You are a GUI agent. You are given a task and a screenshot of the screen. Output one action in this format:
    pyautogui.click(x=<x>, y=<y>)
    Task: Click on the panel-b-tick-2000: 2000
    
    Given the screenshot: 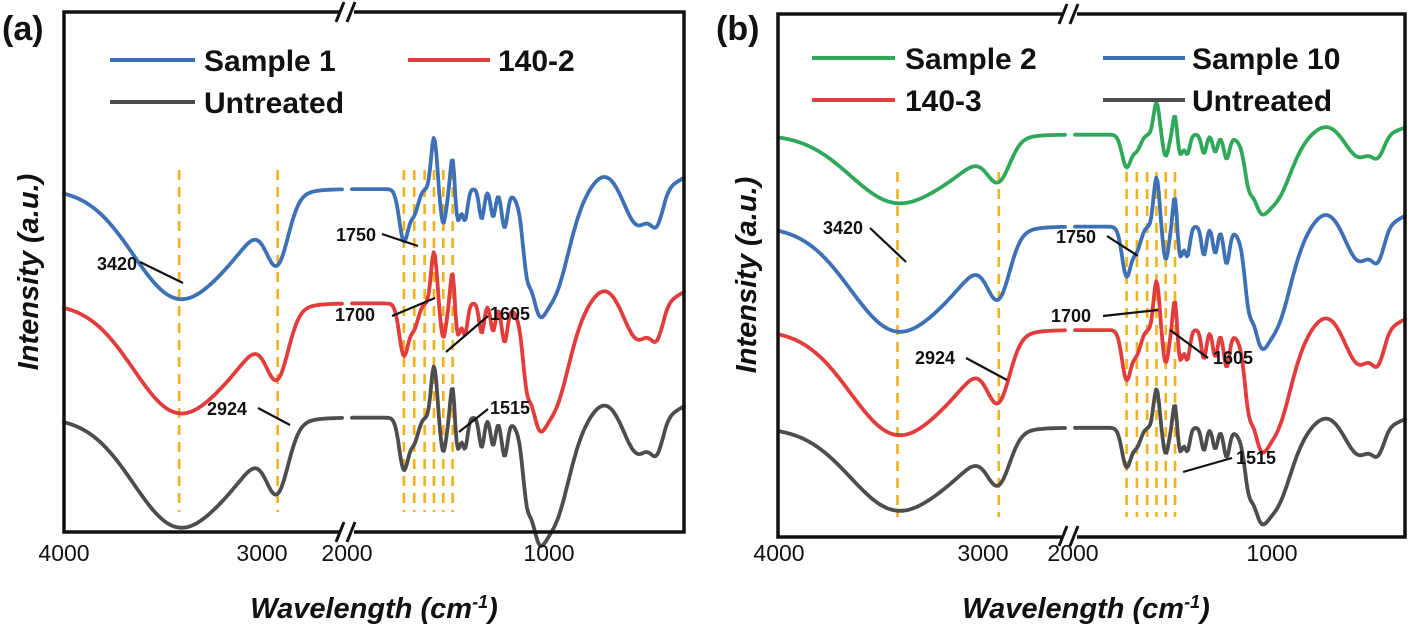 What is the action you would take?
    pyautogui.click(x=1072, y=553)
    